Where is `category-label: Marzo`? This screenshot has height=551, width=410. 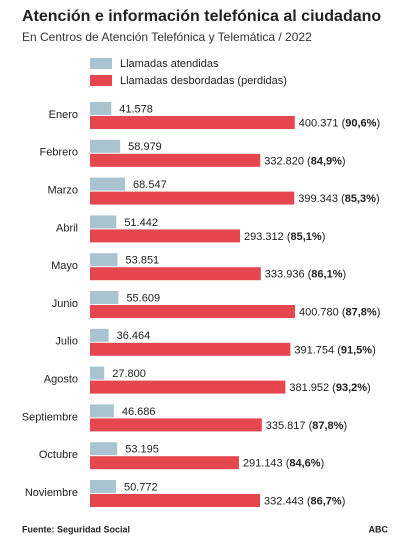
category-label: Marzo is located at coordinates (62, 191).